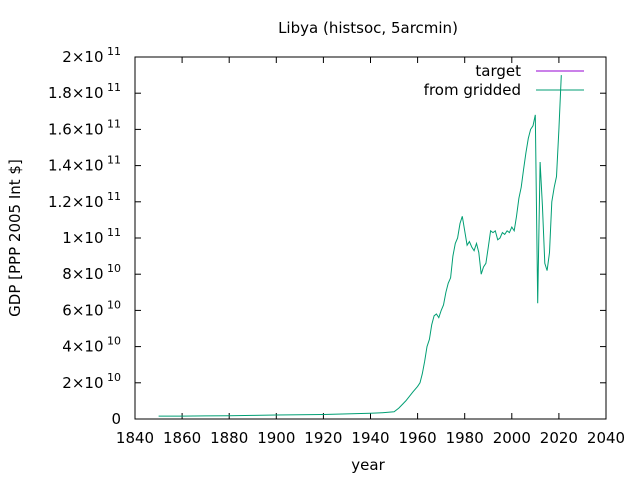 Image resolution: width=640 pixels, height=484 pixels. What do you see at coordinates (84, 91) in the screenshot?
I see `y-tick-label: 1.8×10 11` at bounding box center [84, 91].